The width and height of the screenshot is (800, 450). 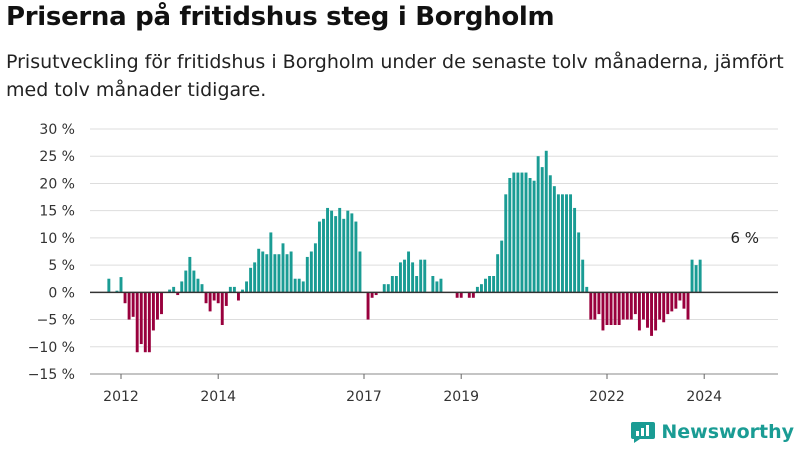 What do you see at coordinates (607, 397) in the screenshot?
I see `x-tick-label: 2022` at bounding box center [607, 397].